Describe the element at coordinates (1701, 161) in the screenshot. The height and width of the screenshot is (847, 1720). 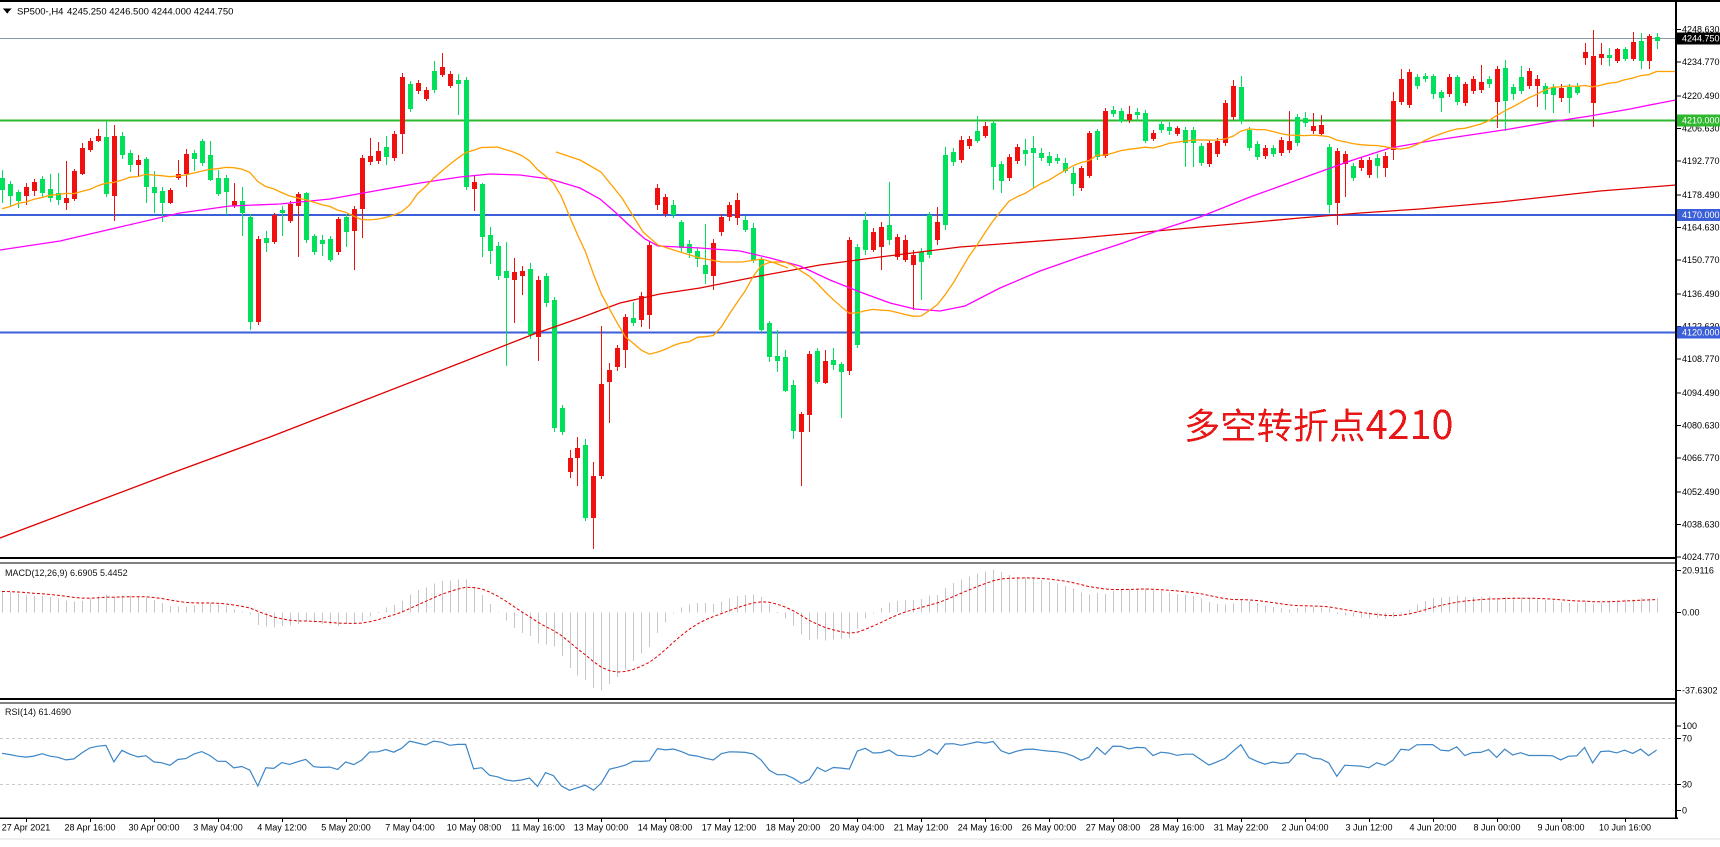
I see `svg-text: 4192.770` at that location.